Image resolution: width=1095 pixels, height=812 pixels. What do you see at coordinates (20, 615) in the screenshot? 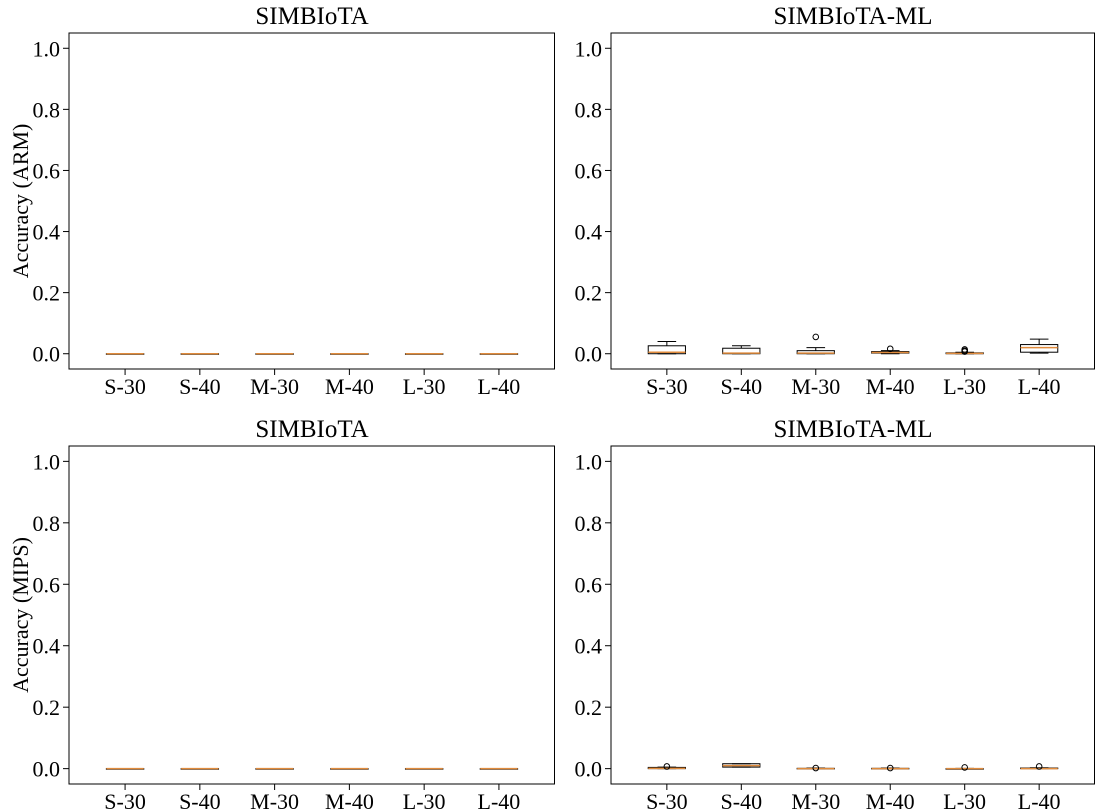
I see `y-axis-label: Accuracy (MIPS)` at bounding box center [20, 615].